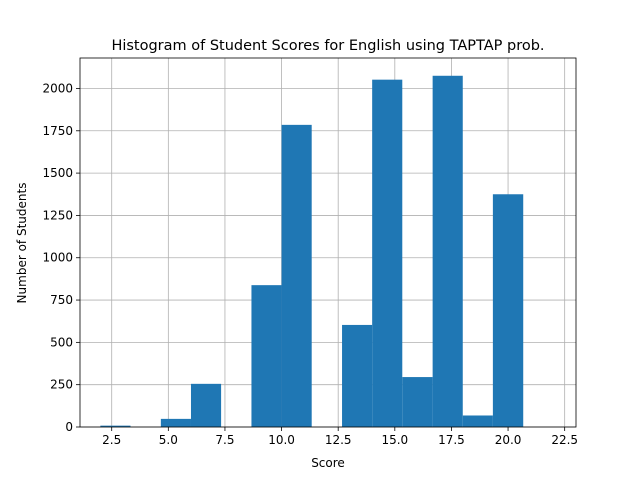 This screenshot has height=480, width=640. What do you see at coordinates (394, 440) in the screenshot?
I see `x-tick-label-5: 15.0` at bounding box center [394, 440].